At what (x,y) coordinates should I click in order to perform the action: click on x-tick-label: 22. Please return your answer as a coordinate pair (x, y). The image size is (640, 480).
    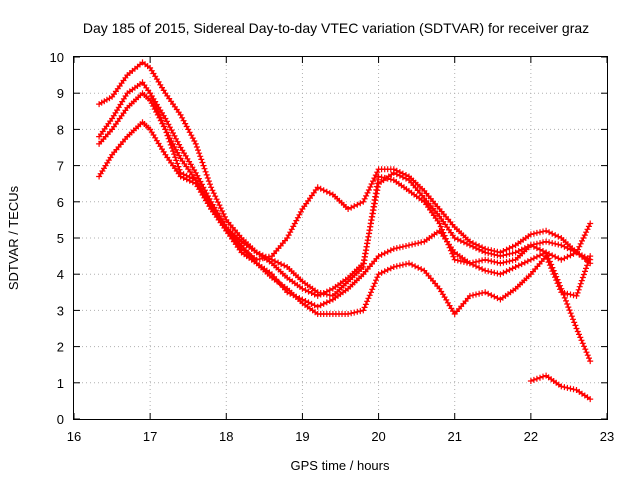
    Looking at the image, I should click on (531, 436).